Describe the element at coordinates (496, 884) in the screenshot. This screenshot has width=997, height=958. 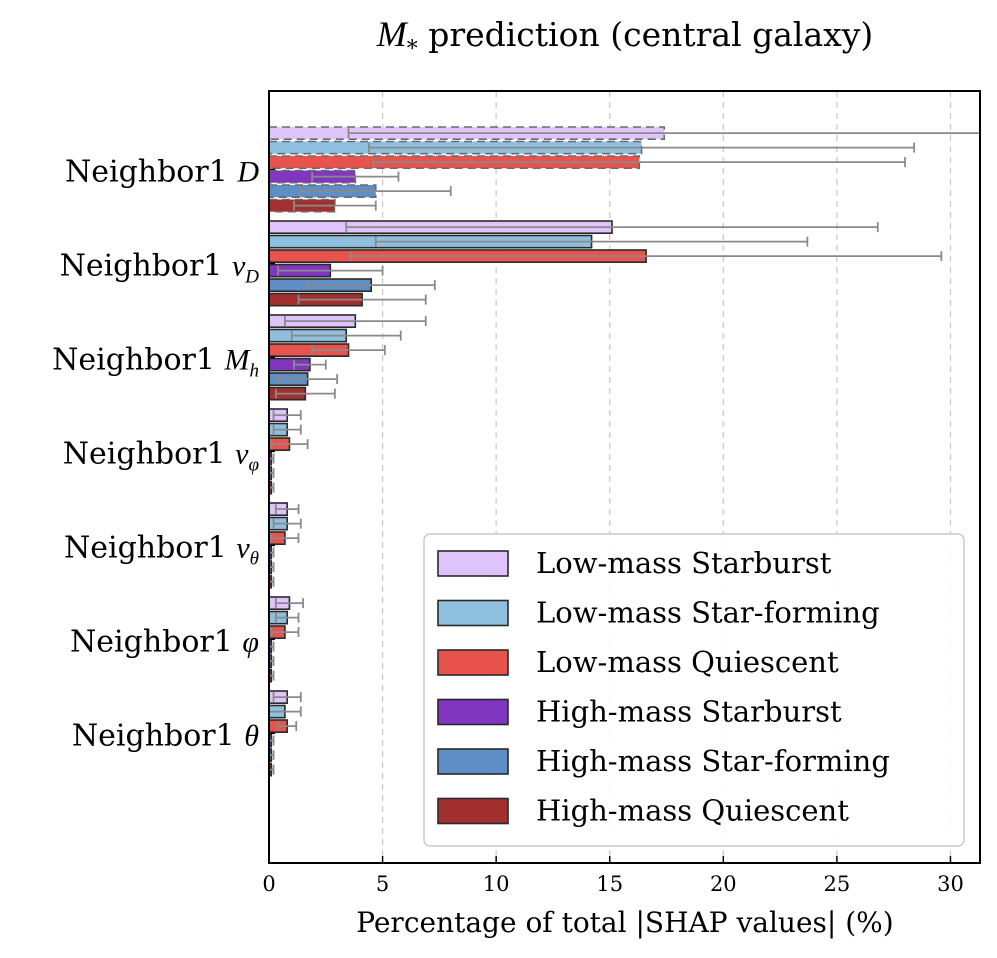
I see `x-tick-label: 10` at that location.